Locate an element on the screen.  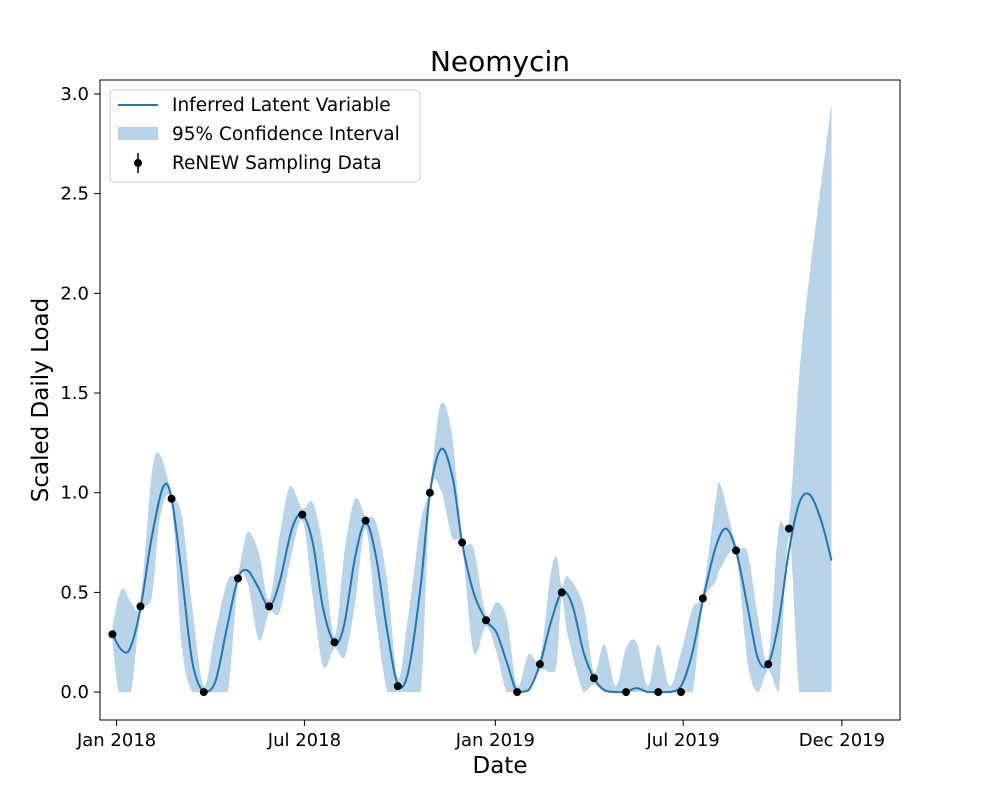
legend-box is located at coordinates (265, 136).